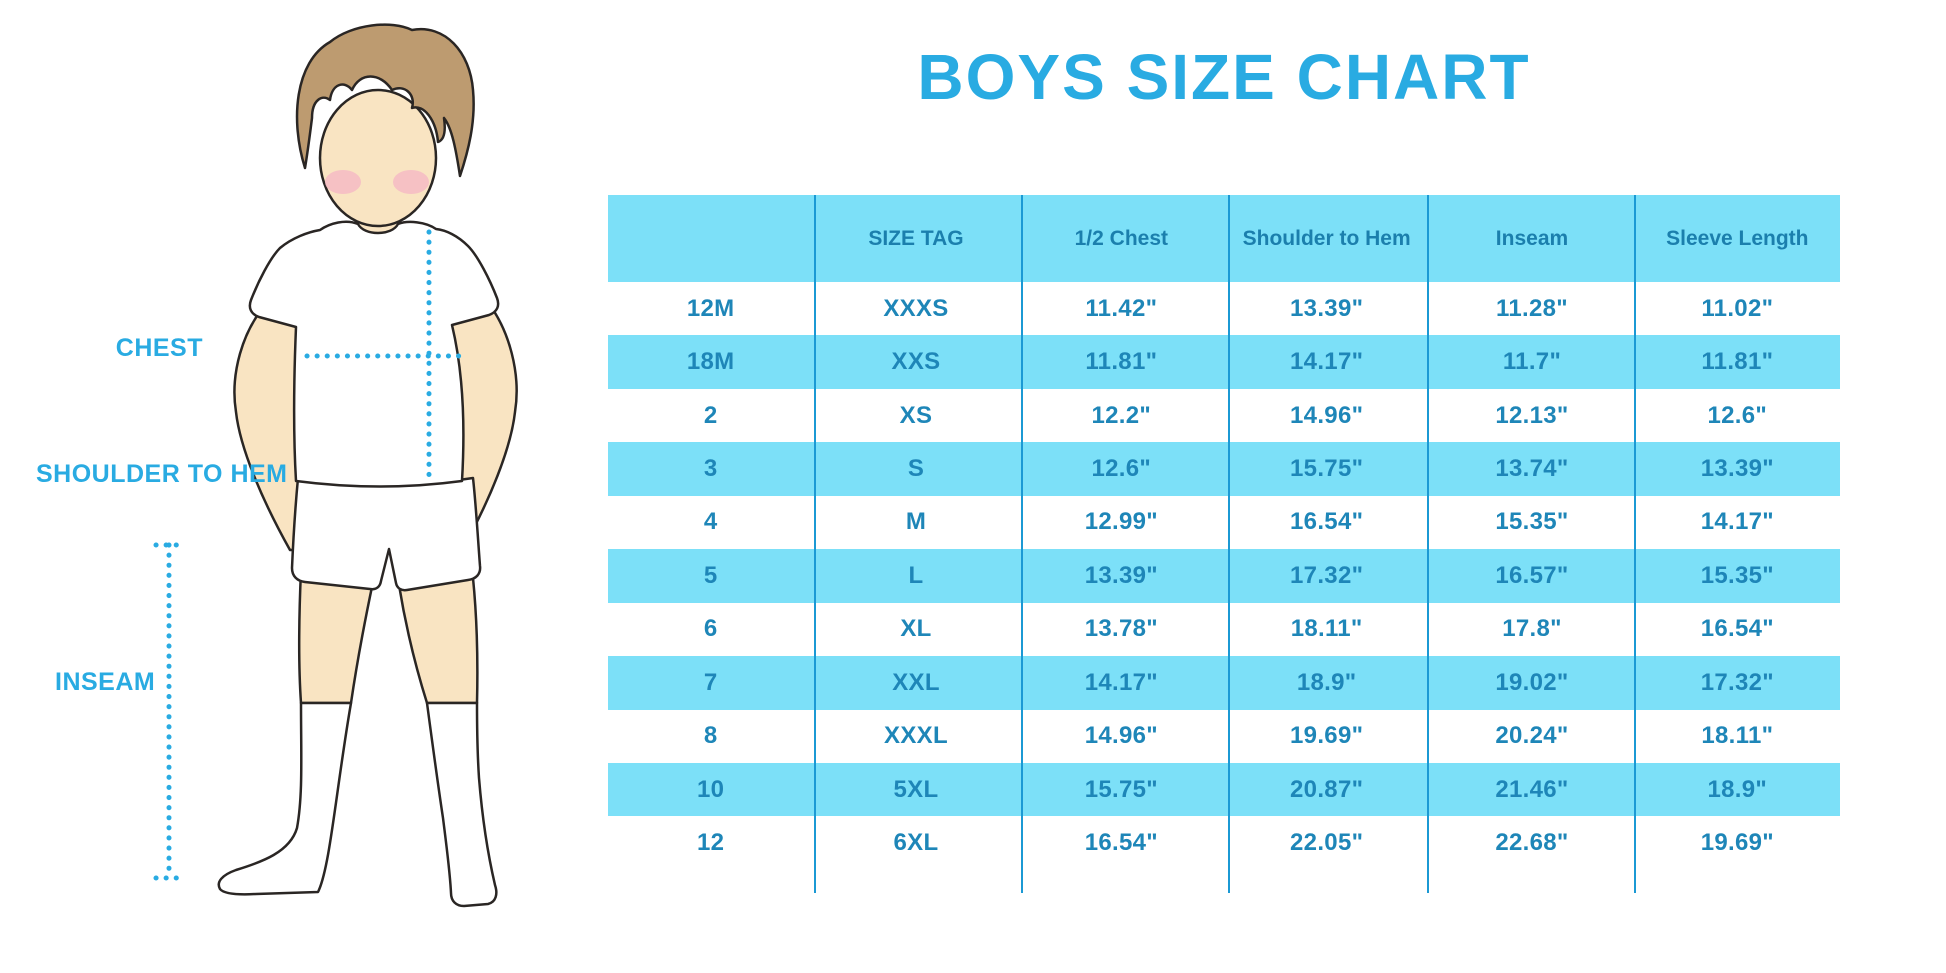 Image resolution: width=1946 pixels, height=973 pixels. I want to click on table-cell: 10, so click(711, 789).